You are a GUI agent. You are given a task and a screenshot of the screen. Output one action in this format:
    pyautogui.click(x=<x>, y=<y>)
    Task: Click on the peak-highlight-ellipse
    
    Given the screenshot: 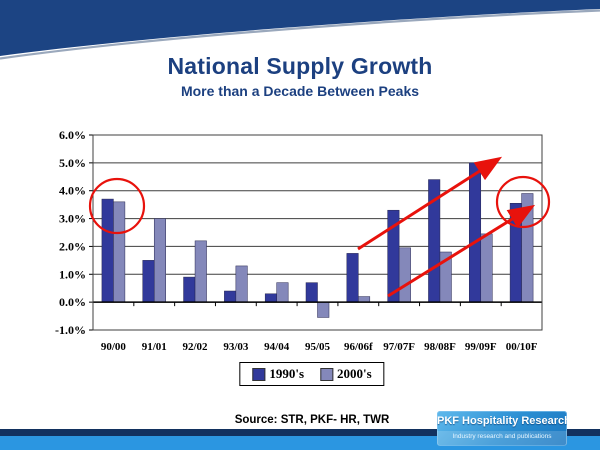 What is the action you would take?
    pyautogui.click(x=117, y=206)
    